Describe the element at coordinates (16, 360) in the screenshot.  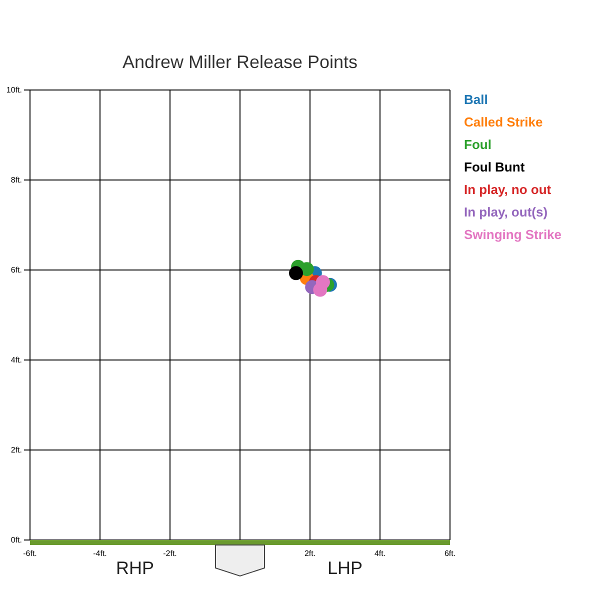
I see `y-tick-label: 4ft.` at that location.